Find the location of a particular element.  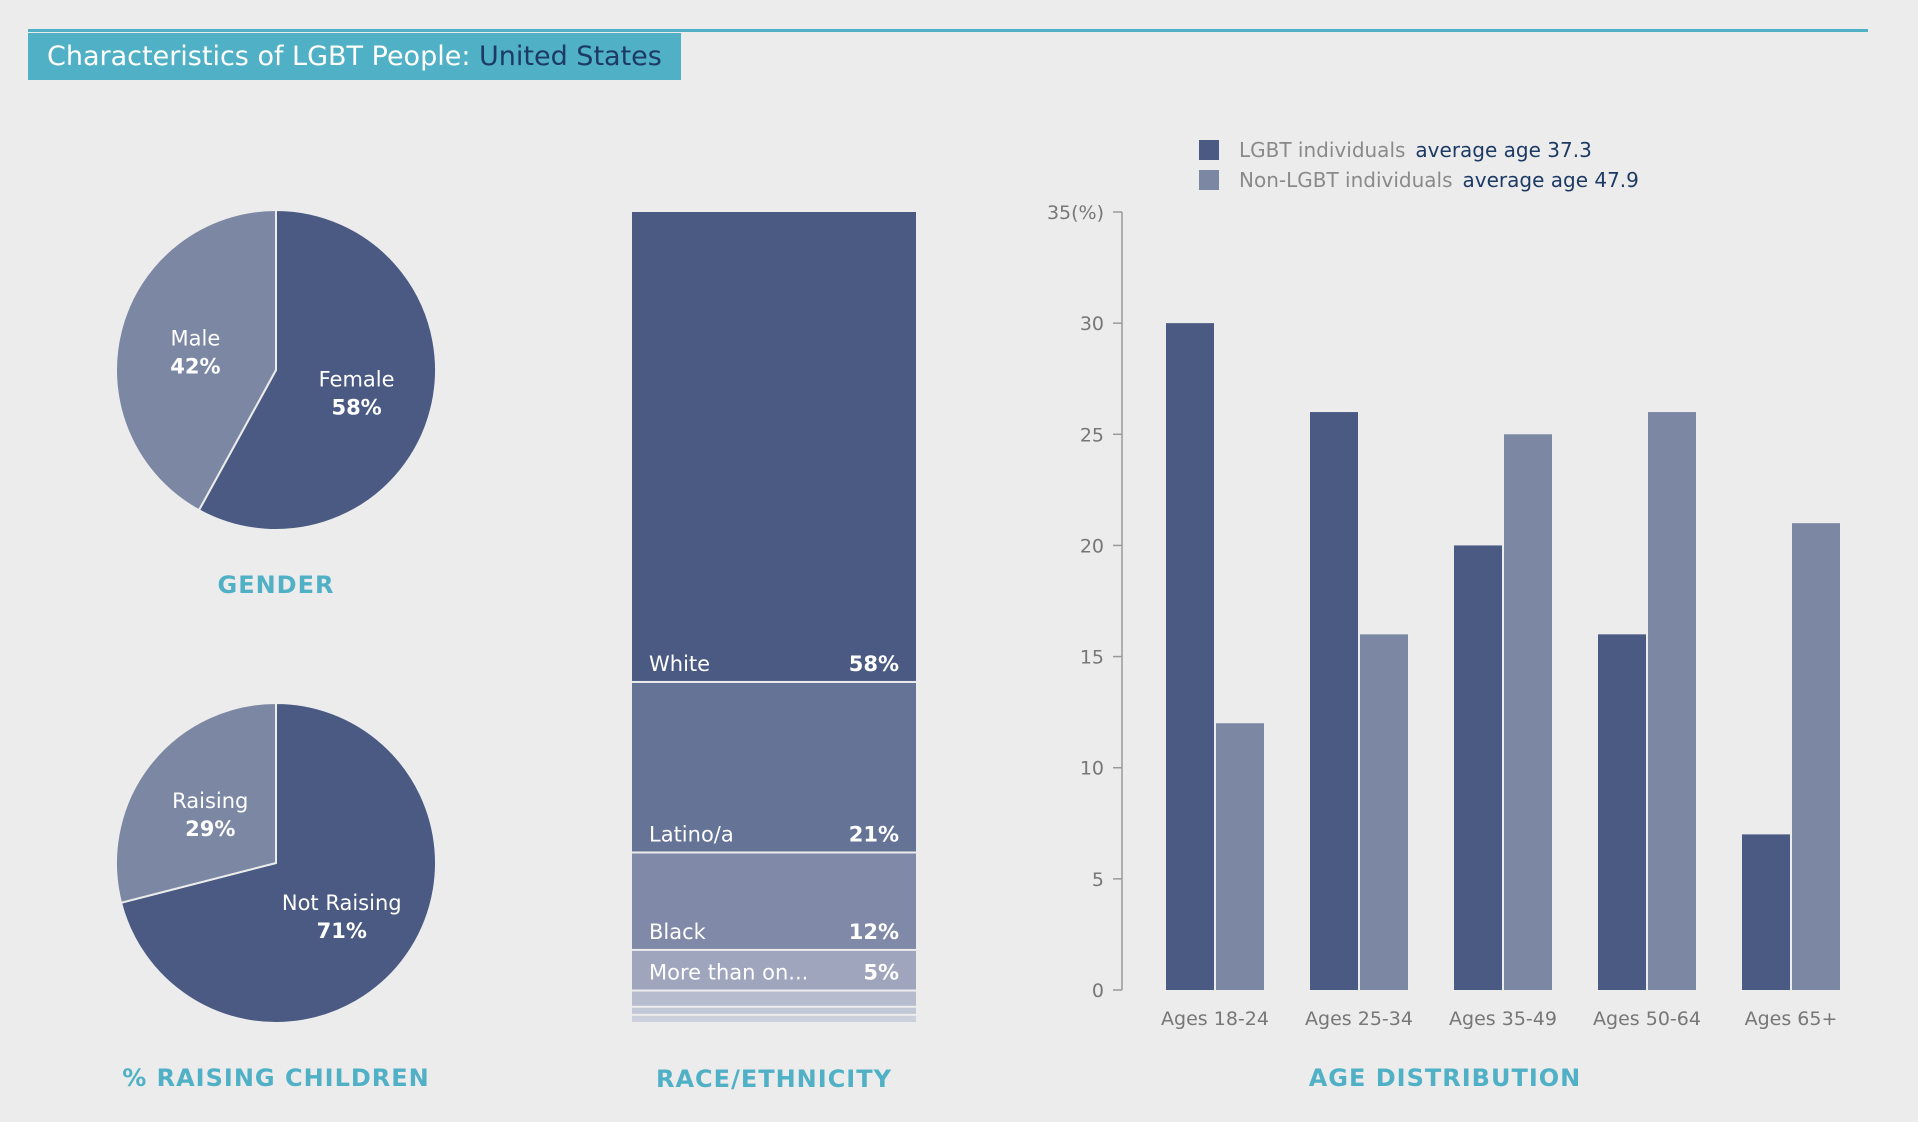

page-title-location: United States is located at coordinates (570, 56).